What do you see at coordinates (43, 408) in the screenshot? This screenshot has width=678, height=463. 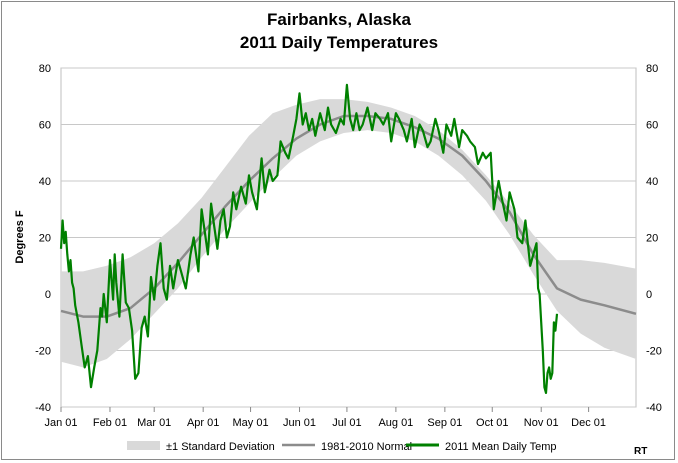 I see `y-tick-label-left: -40` at bounding box center [43, 408].